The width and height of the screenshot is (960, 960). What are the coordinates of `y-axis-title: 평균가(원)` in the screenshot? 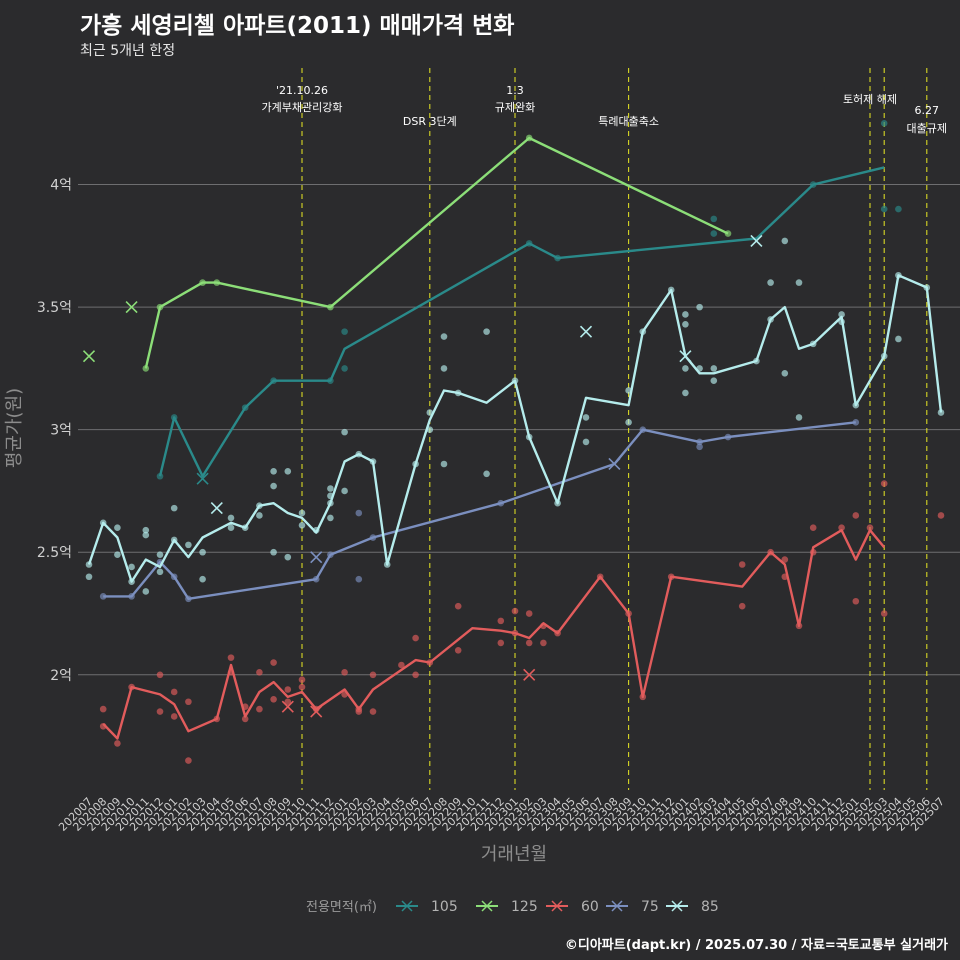 It's located at (14, 428).